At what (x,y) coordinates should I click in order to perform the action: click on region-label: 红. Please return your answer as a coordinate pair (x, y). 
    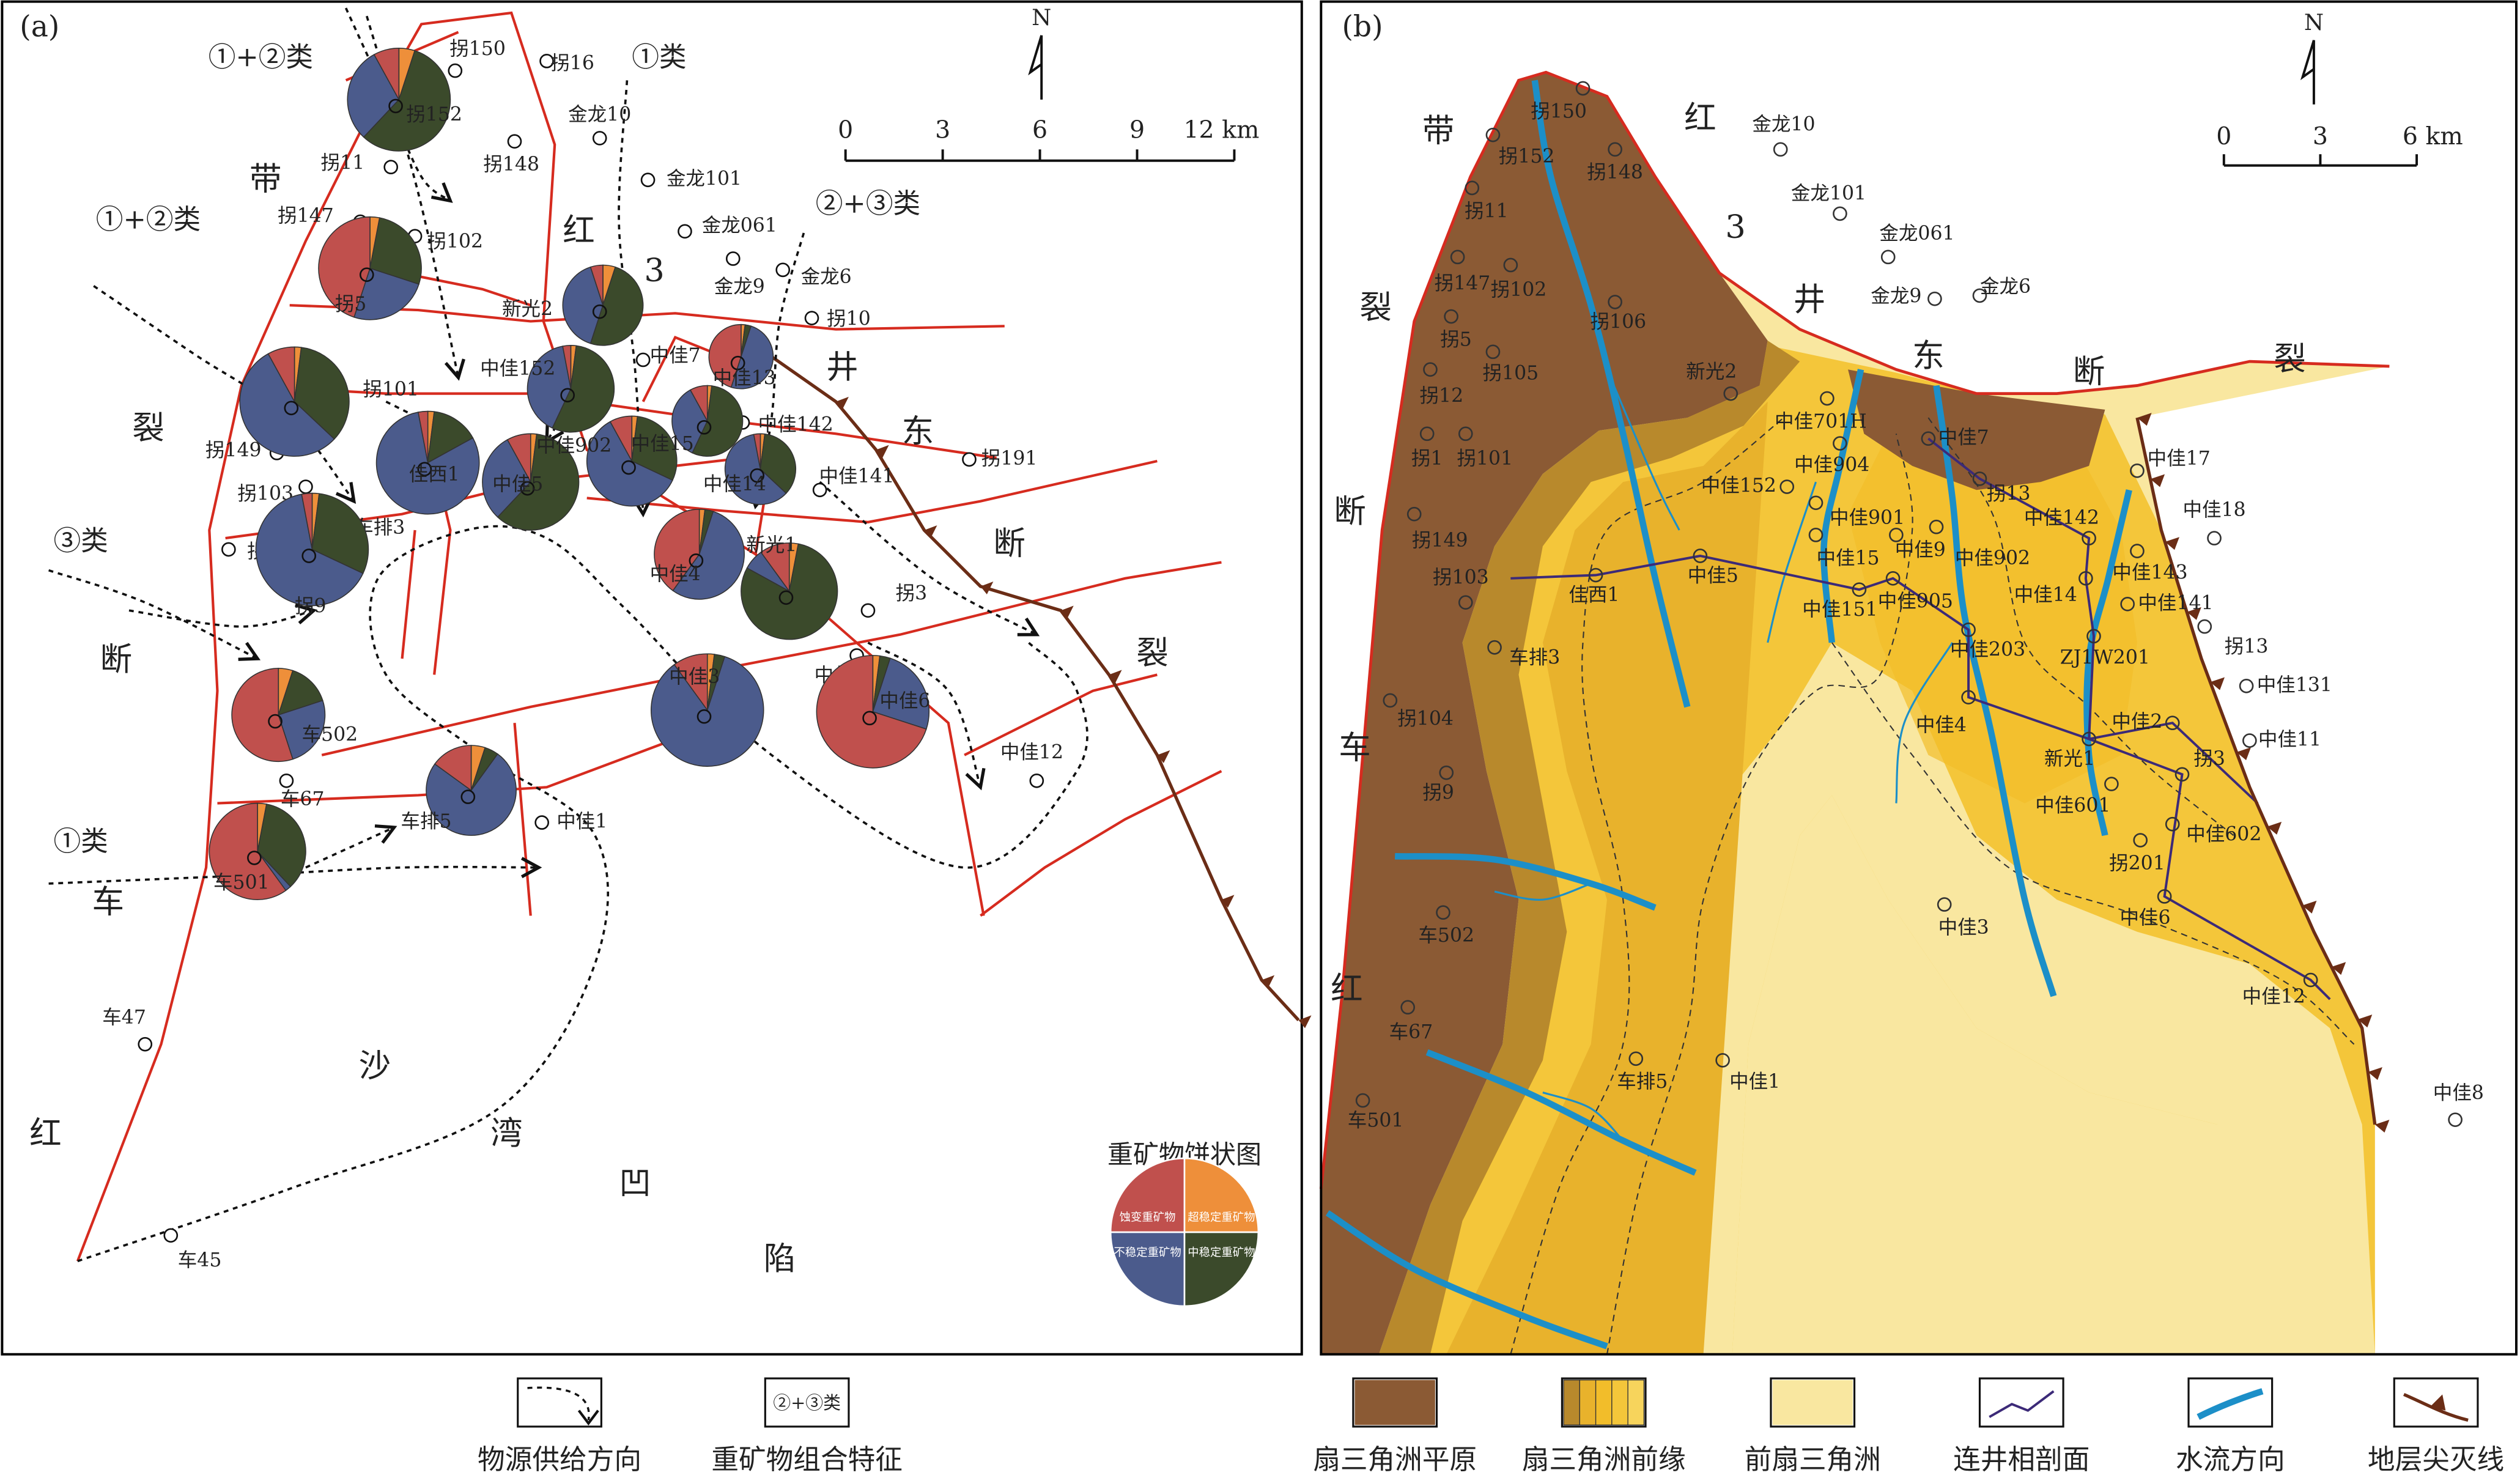
    Looking at the image, I should click on (1347, 988).